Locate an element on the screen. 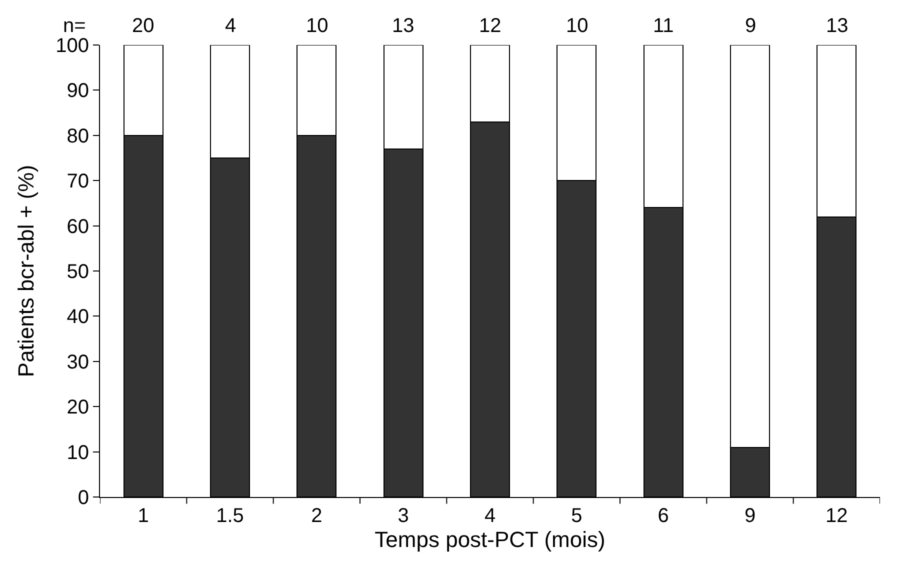 Image resolution: width=910 pixels, height=572 pixels. y-tick-label: 70 is located at coordinates (77, 181).